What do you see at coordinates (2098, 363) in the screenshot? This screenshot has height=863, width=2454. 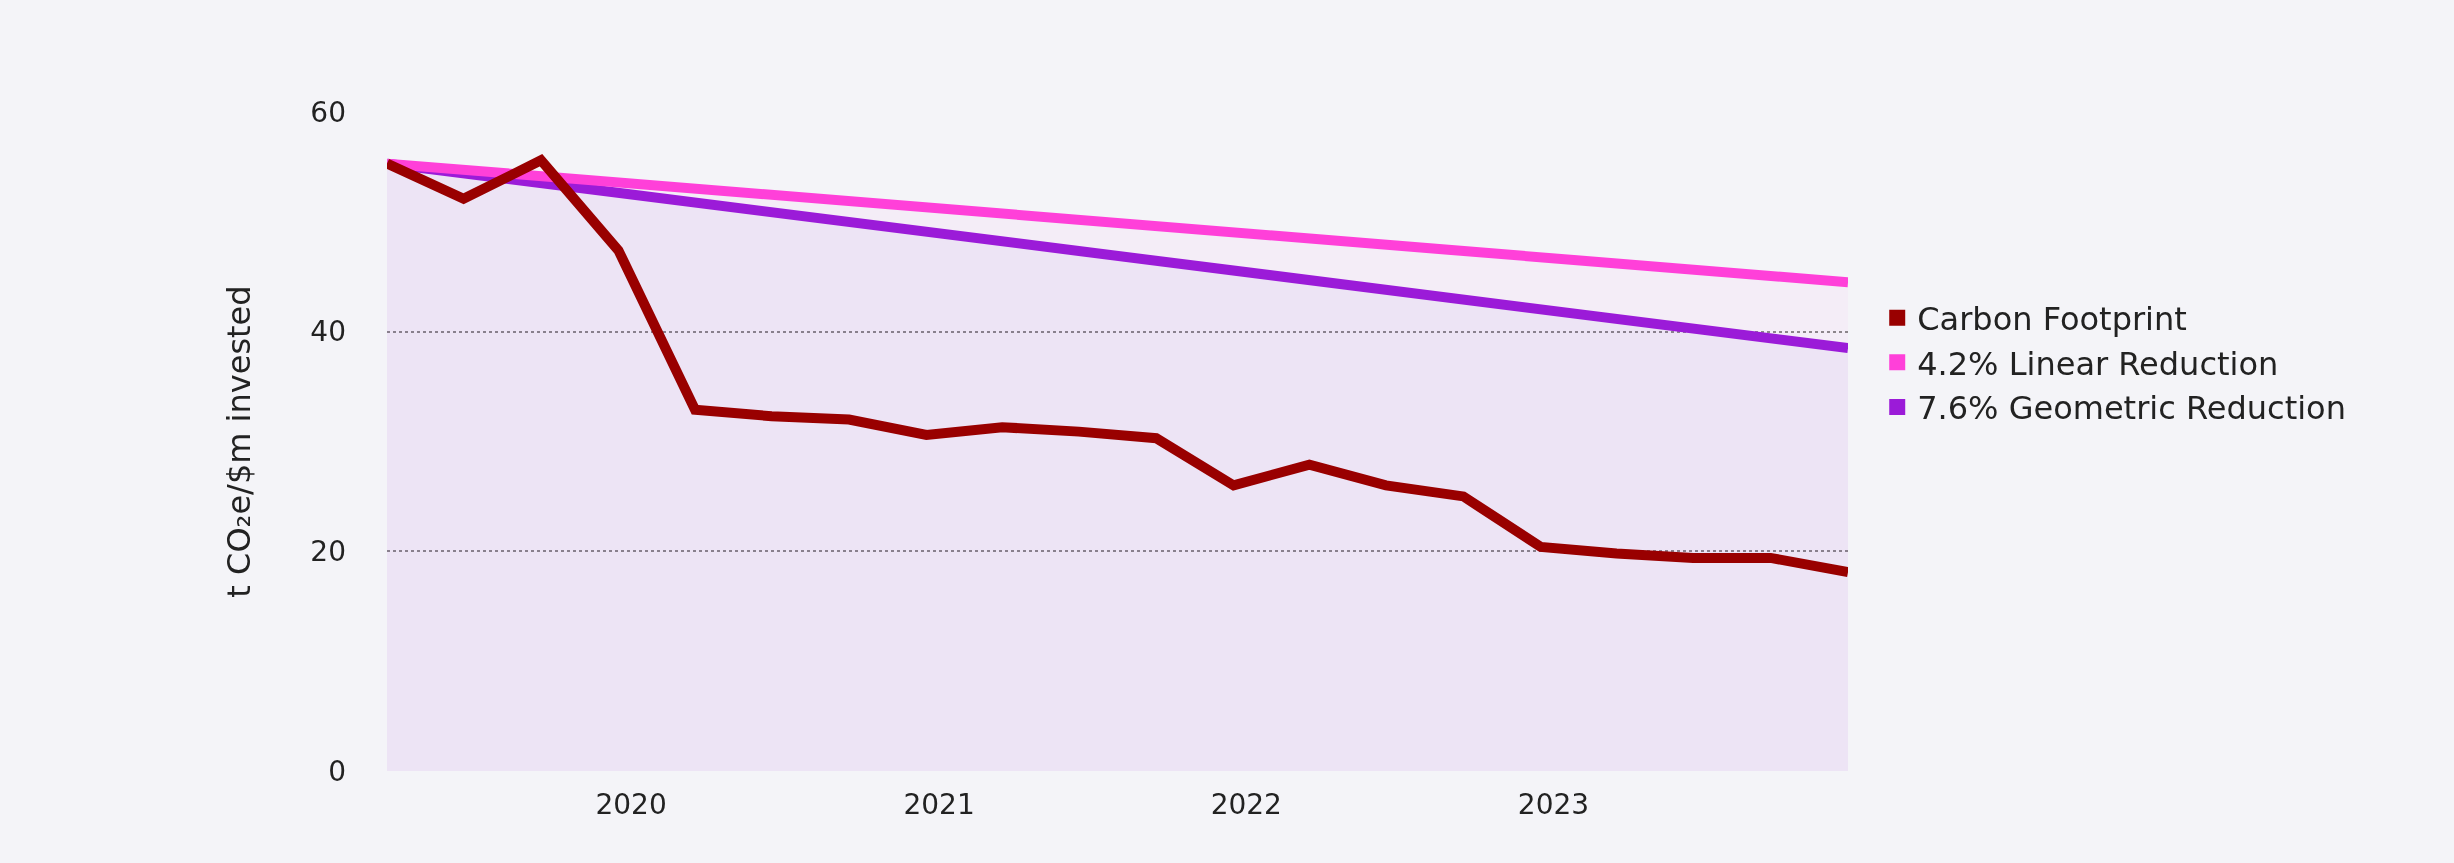 I see `legend-label: 4.2% Linear Reduction` at bounding box center [2098, 363].